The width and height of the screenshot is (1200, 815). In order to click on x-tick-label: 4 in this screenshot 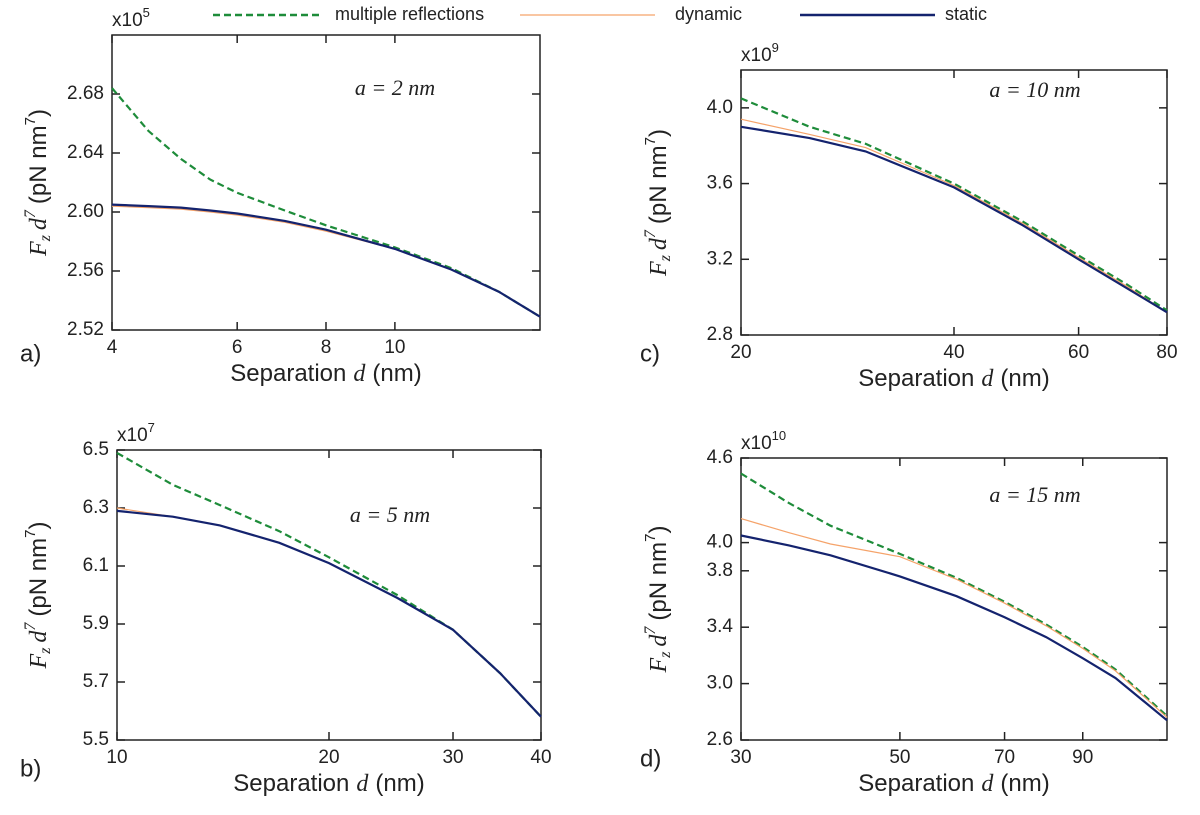, I will do `click(112, 347)`.